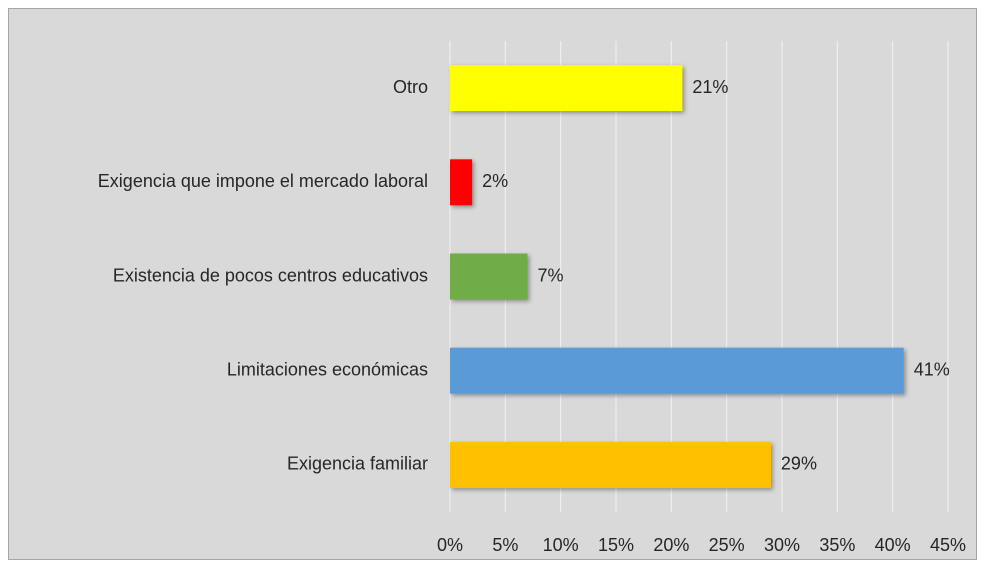 This screenshot has height=568, width=985. Describe the element at coordinates (505, 545) in the screenshot. I see `x-tick-label: 5%` at that location.